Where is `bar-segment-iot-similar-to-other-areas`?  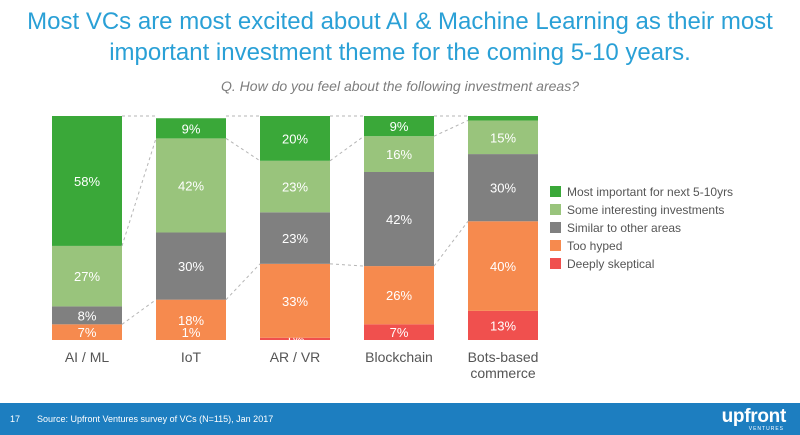
bar-segment-iot-similar-to-other-areas is located at coordinates (191, 266).